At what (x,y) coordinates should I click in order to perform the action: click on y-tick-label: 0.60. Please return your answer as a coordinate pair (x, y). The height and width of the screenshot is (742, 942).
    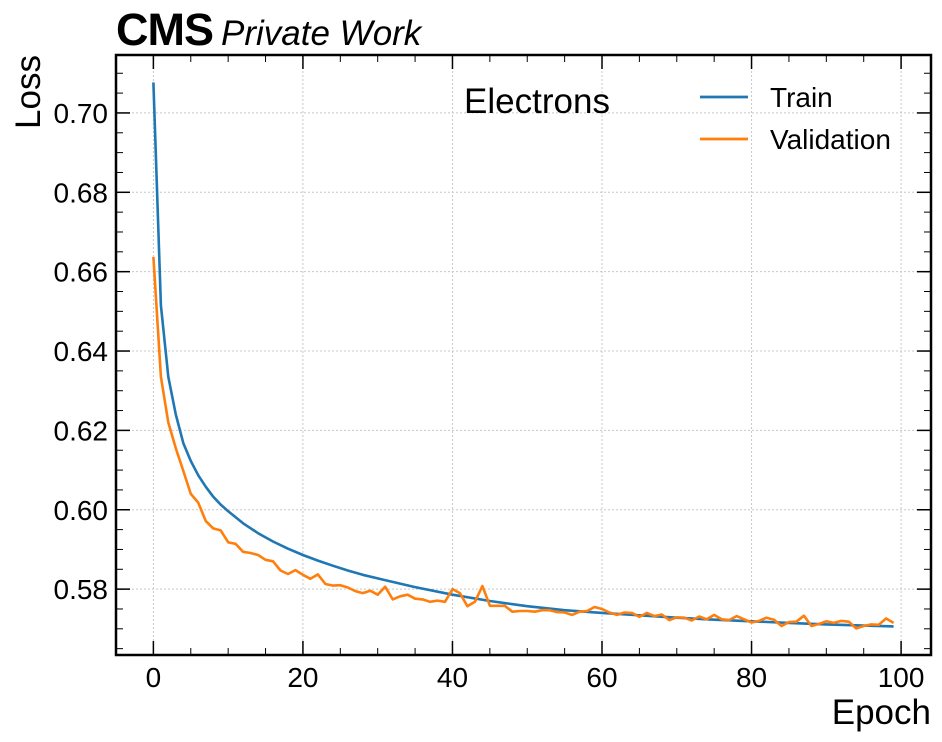
    Looking at the image, I should click on (81, 510).